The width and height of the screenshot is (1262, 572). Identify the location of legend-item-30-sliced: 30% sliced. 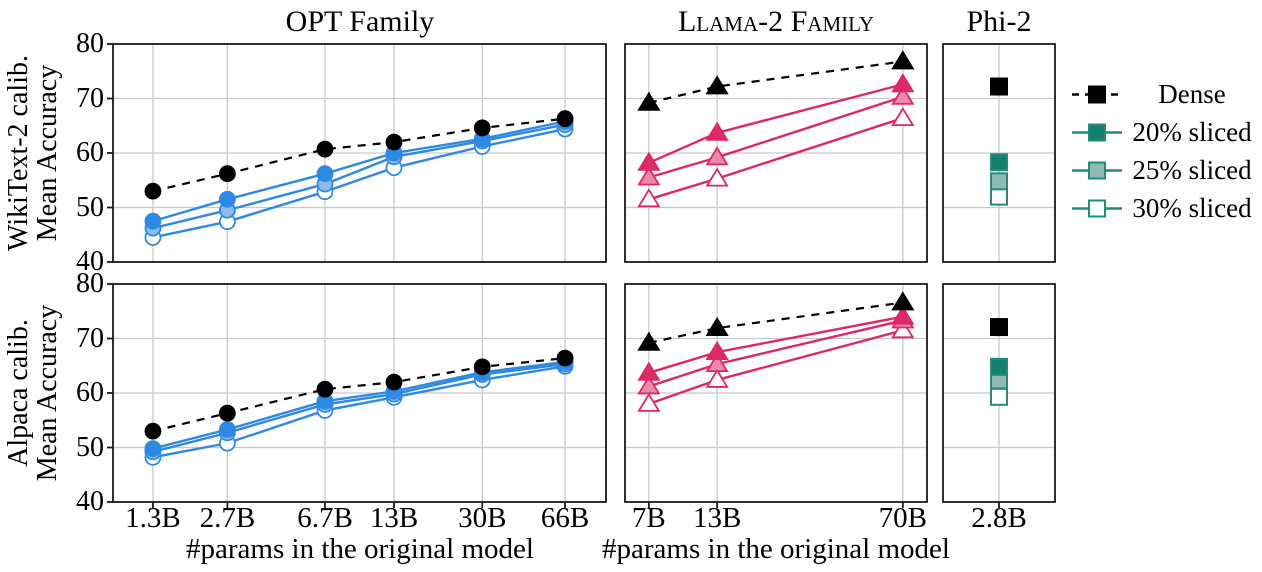
(1166, 208).